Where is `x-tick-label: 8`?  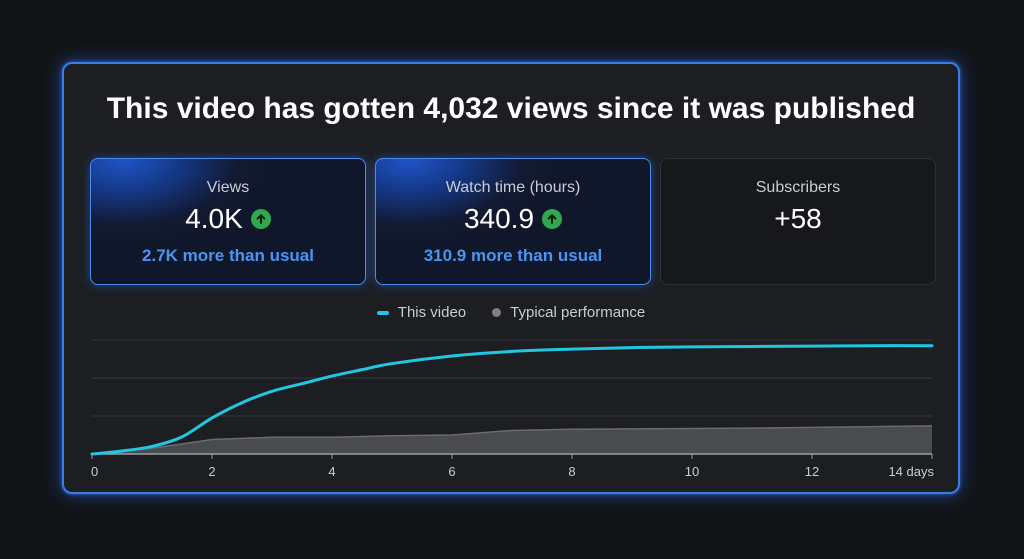
x-tick-label: 8 is located at coordinates (571, 471).